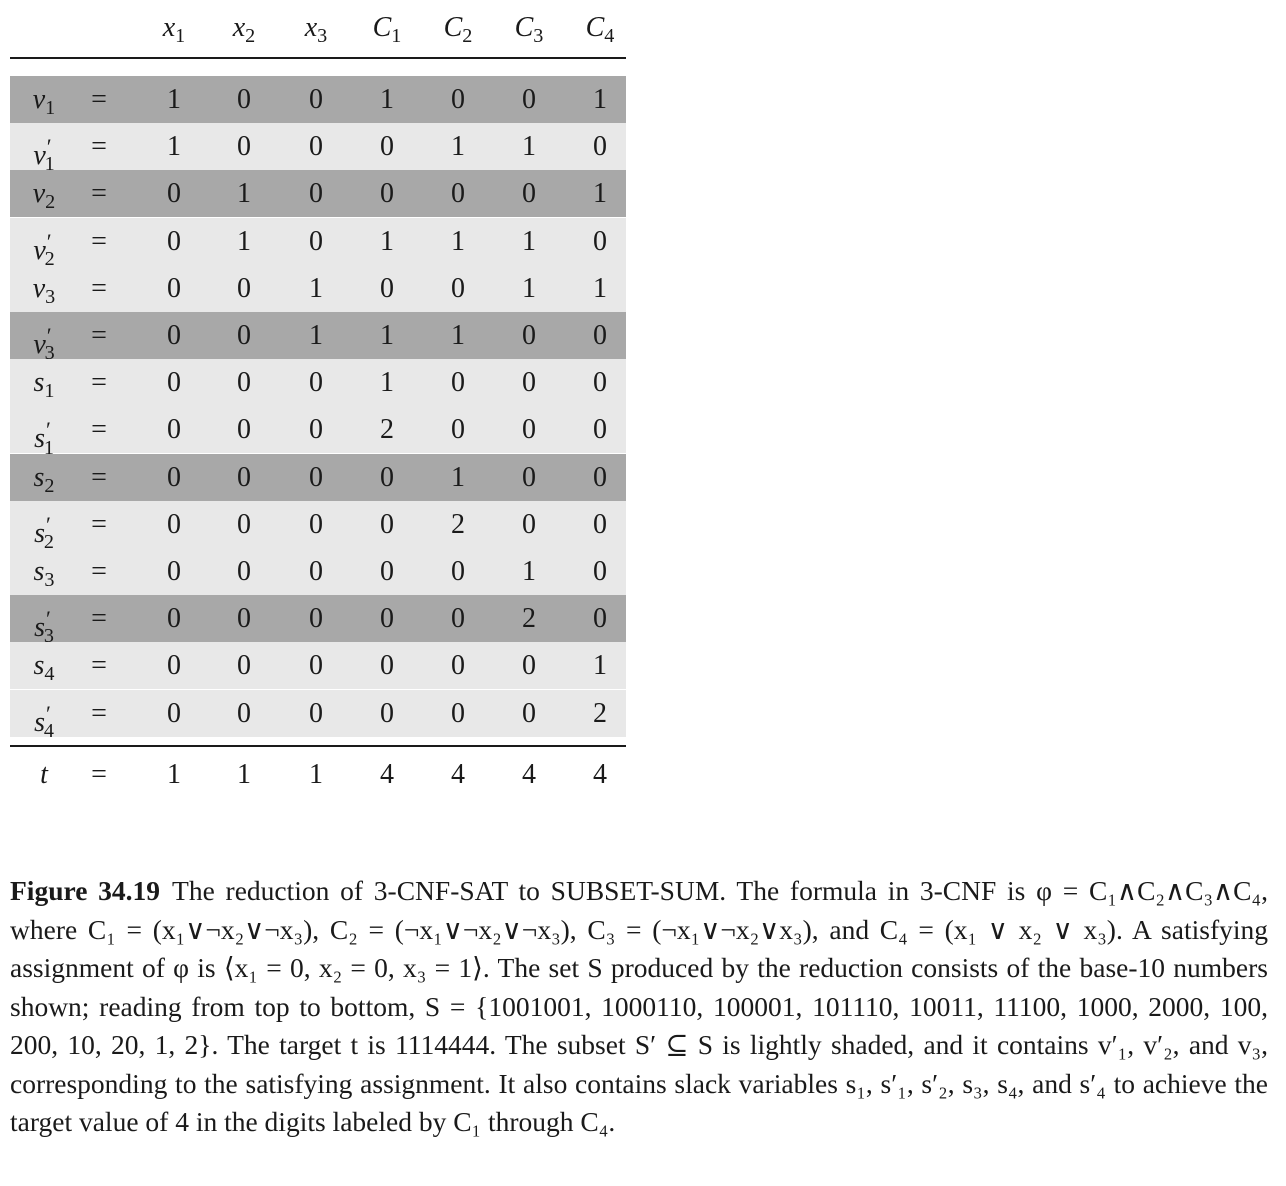  I want to click on table-row: s1 = 0 0 0 1 0 0 0, so click(318, 383).